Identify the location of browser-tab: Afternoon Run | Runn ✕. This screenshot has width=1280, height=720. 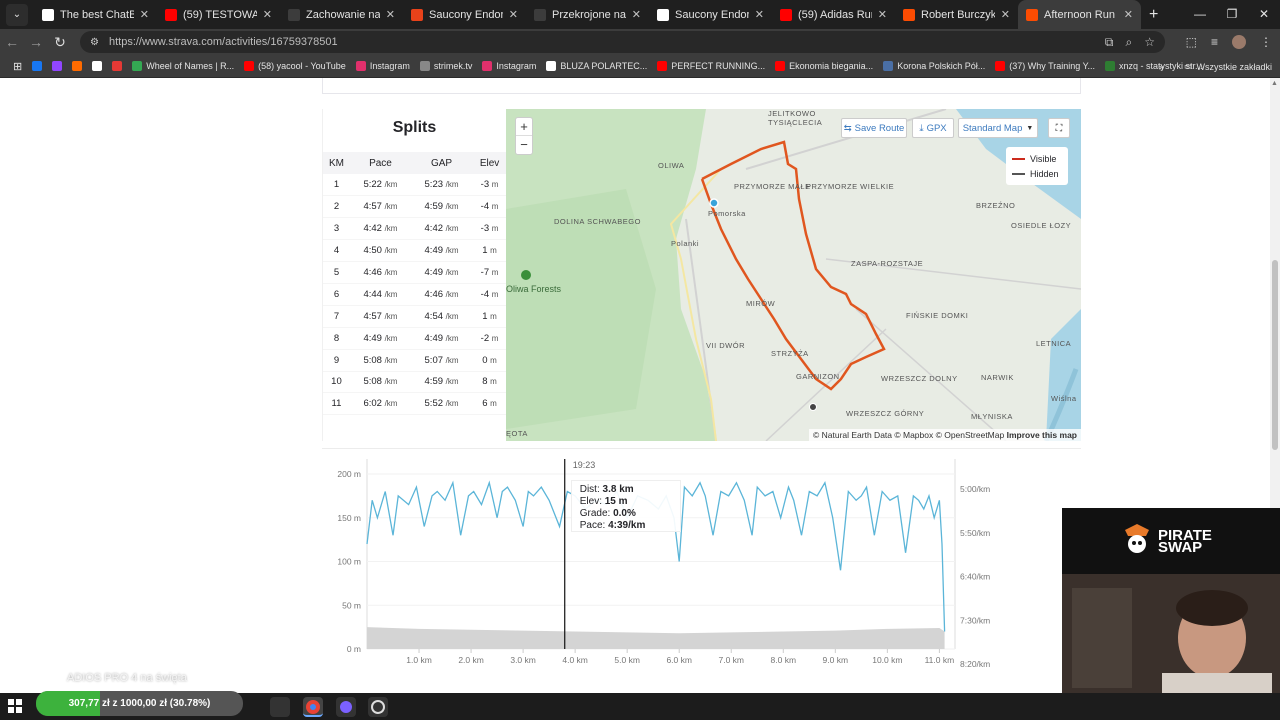
(1079, 14).